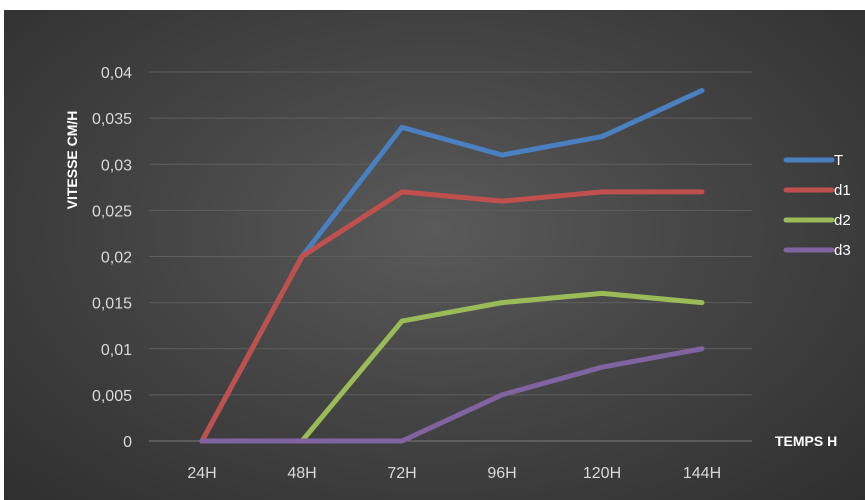 This screenshot has height=500, width=865. I want to click on legend: Td1 d2 d3, so click(817, 205).